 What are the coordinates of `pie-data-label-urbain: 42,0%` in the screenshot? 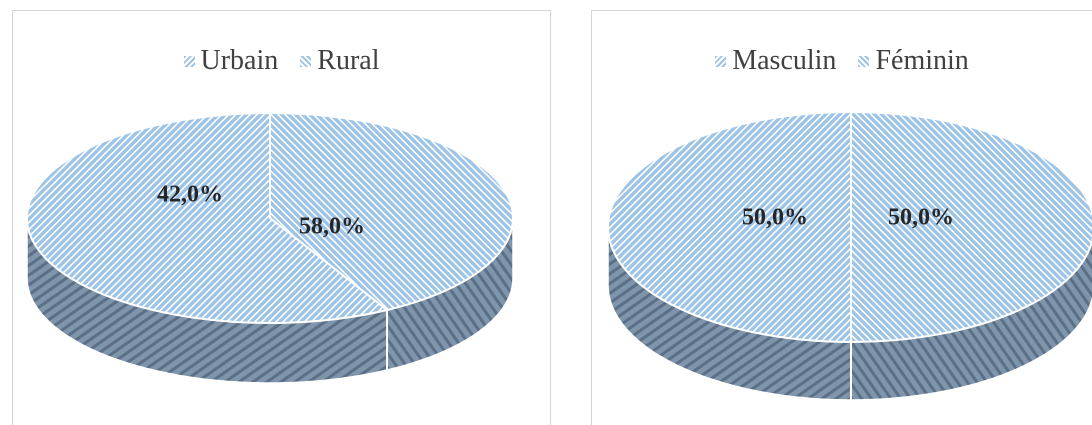 It's located at (190, 195).